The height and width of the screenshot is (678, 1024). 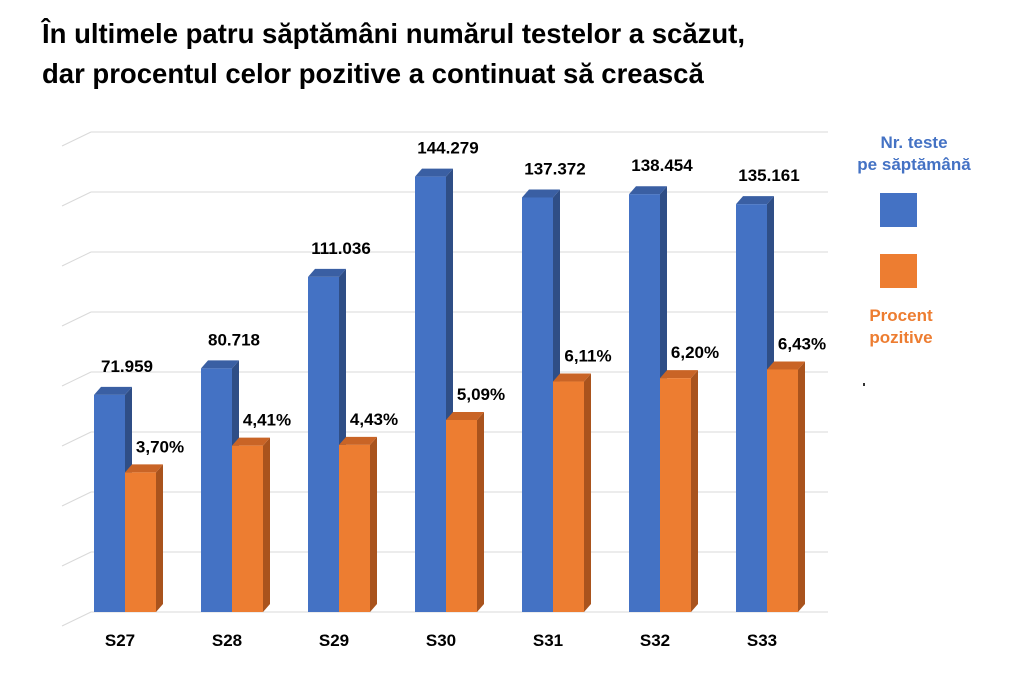 I want to click on tests-data-label-S28: 80.718, so click(x=234, y=339).